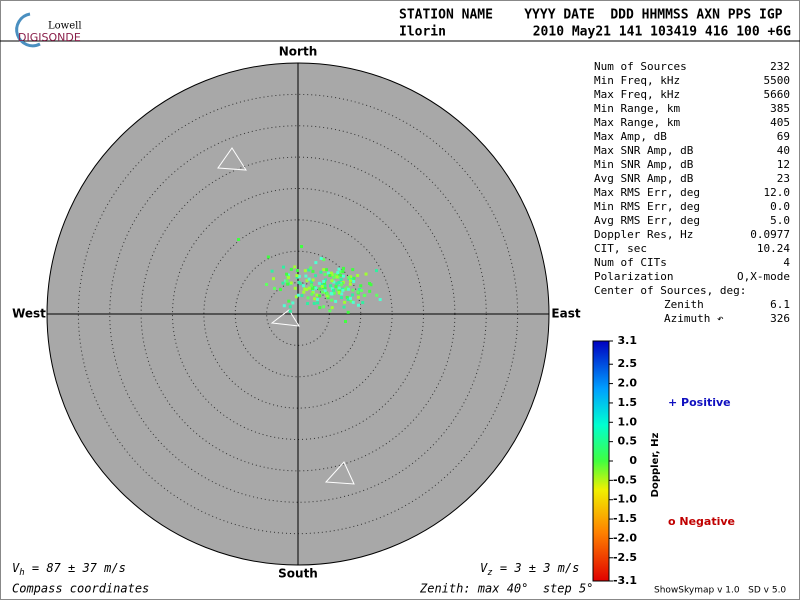 This screenshot has height=600, width=800. What do you see at coordinates (780, 108) in the screenshot?
I see `stat-value: 385` at bounding box center [780, 108].